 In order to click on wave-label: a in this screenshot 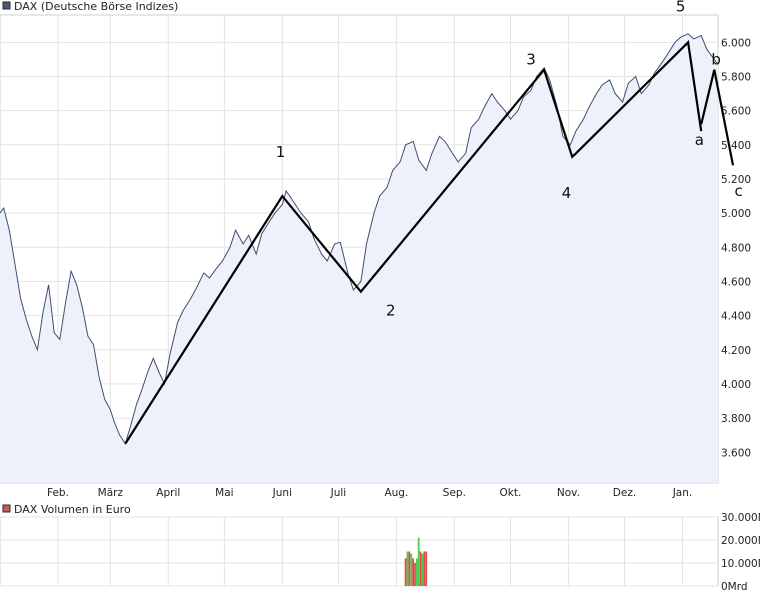, I will do `click(699, 140)`.